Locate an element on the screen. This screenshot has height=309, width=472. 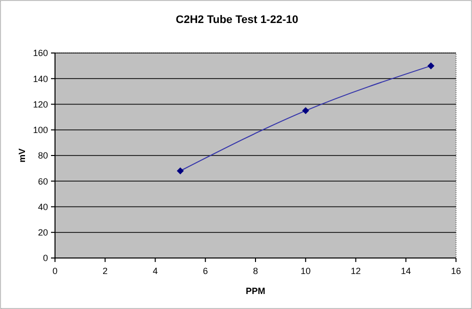
x-tick-label: 16 is located at coordinates (456, 271).